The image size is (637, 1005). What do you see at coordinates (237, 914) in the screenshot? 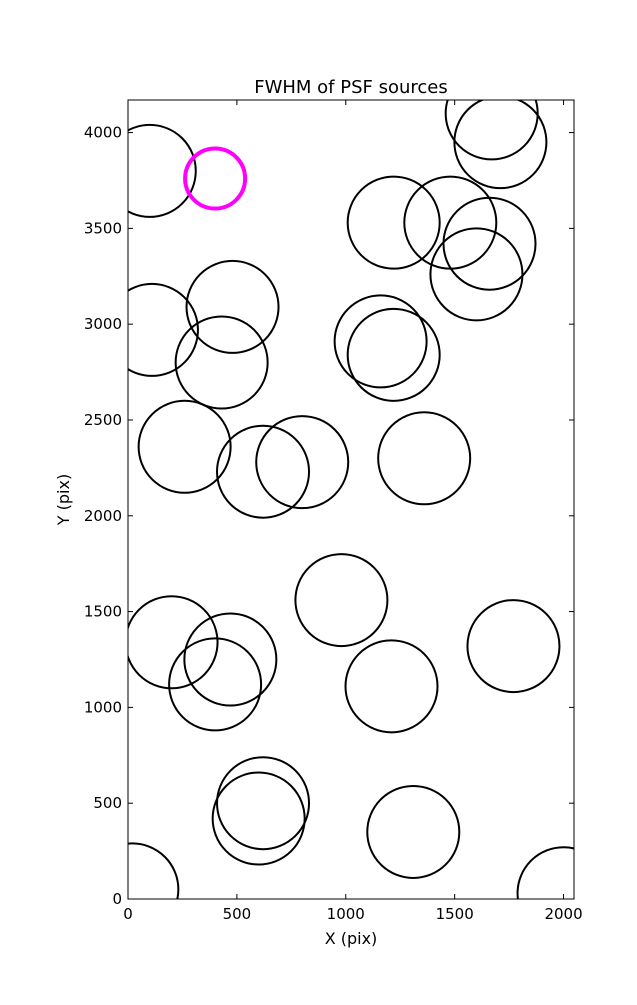
I see `x-tick-label: 500` at bounding box center [237, 914].